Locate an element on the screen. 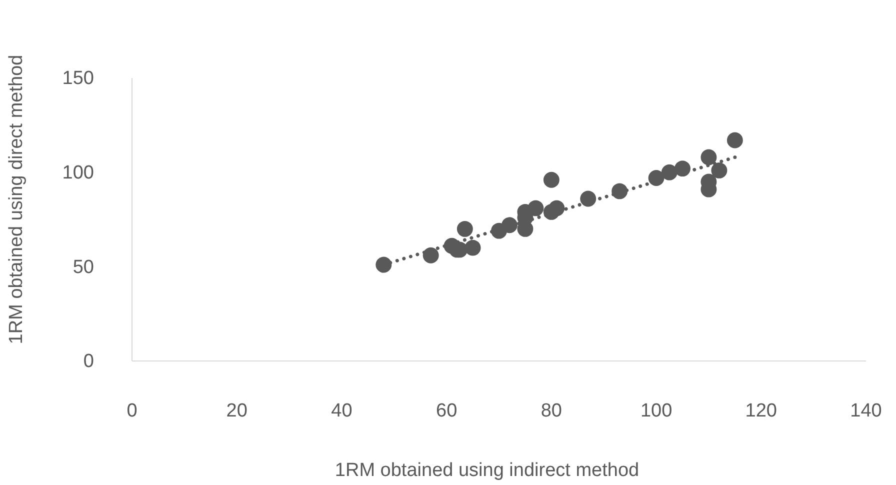 Image resolution: width=896 pixels, height=485 pixels. x-tick-label: 60 is located at coordinates (447, 411).